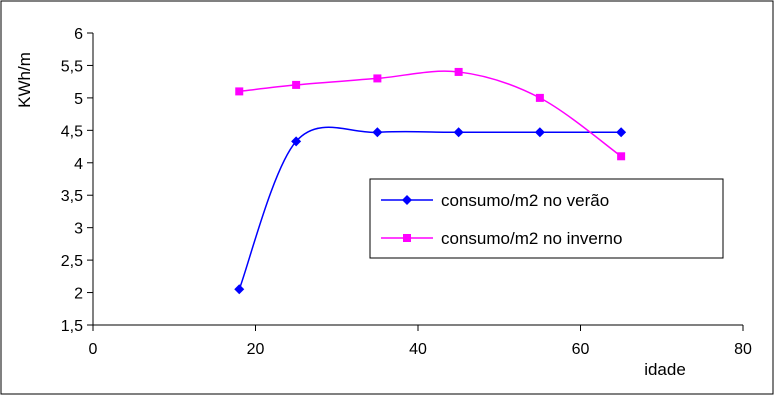  I want to click on legend: consumo/m2 no verão consumo/m2 no inverno, so click(546, 218).